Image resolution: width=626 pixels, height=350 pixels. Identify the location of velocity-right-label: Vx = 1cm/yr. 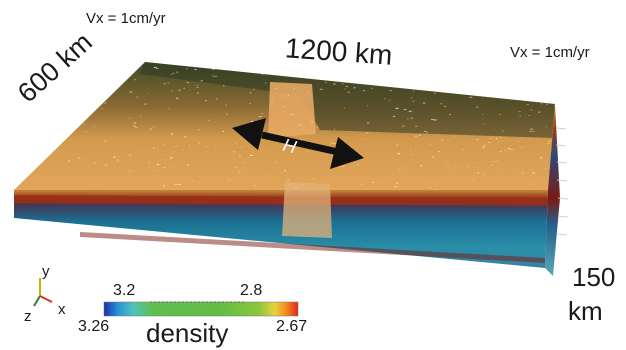
(550, 52).